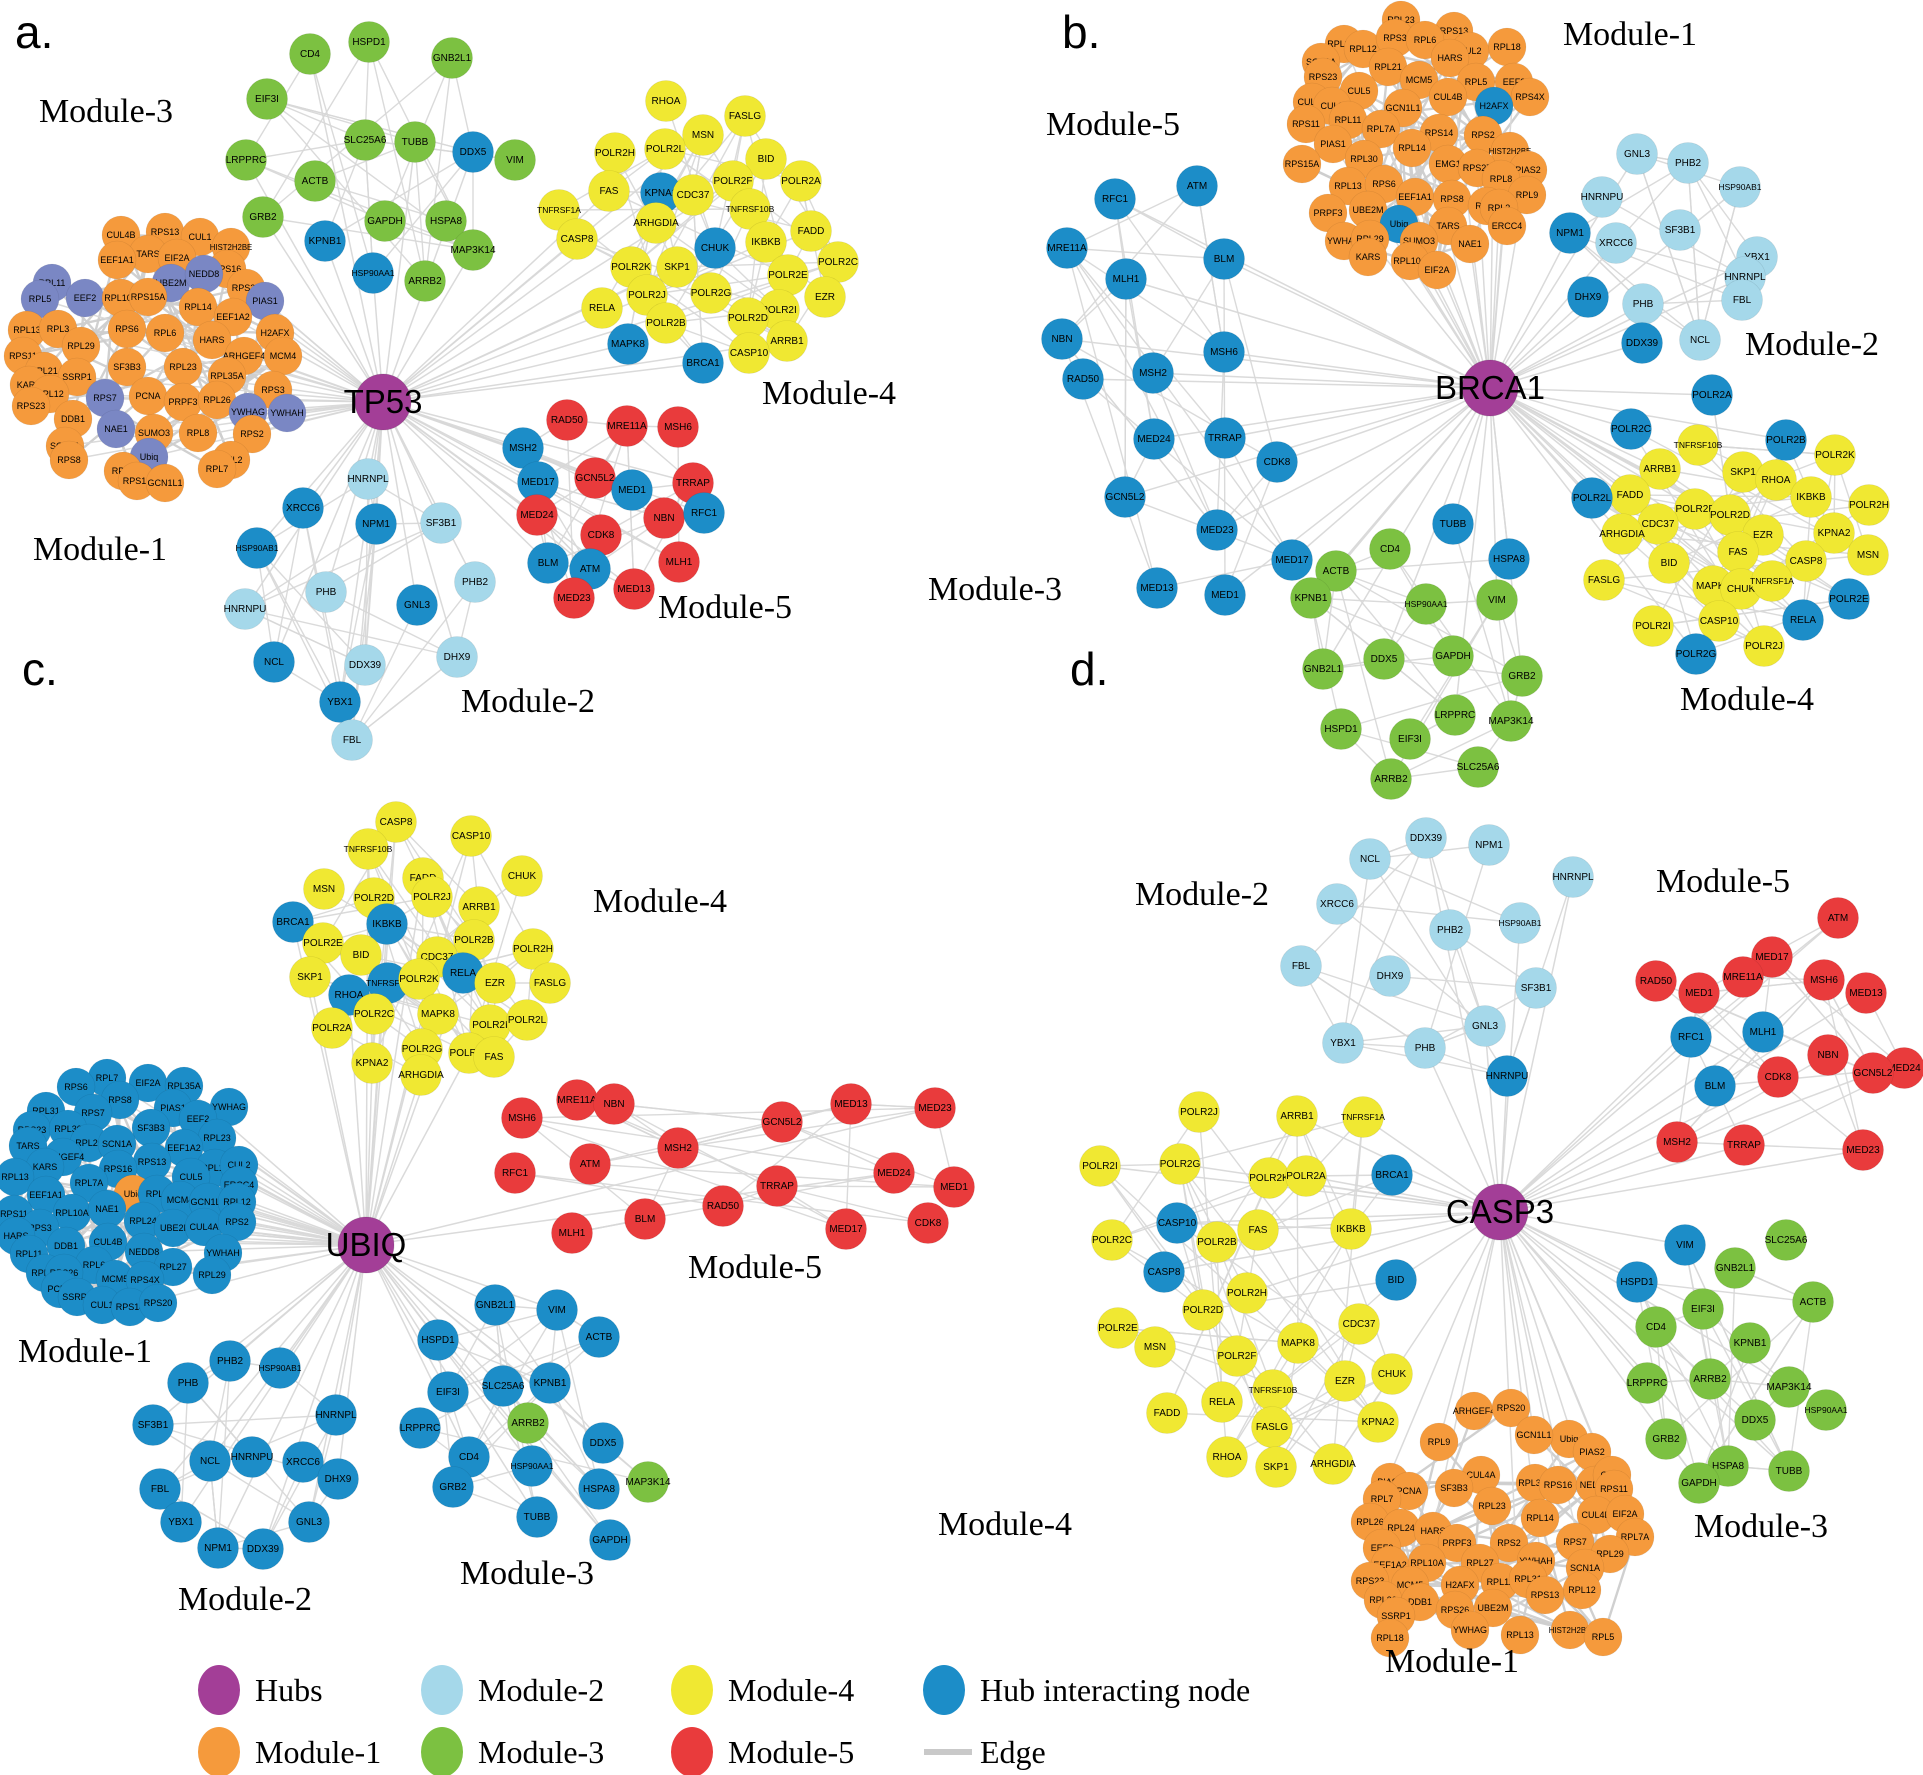  What do you see at coordinates (894, 1173) in the screenshot?
I see `node-circle-MED24` at bounding box center [894, 1173].